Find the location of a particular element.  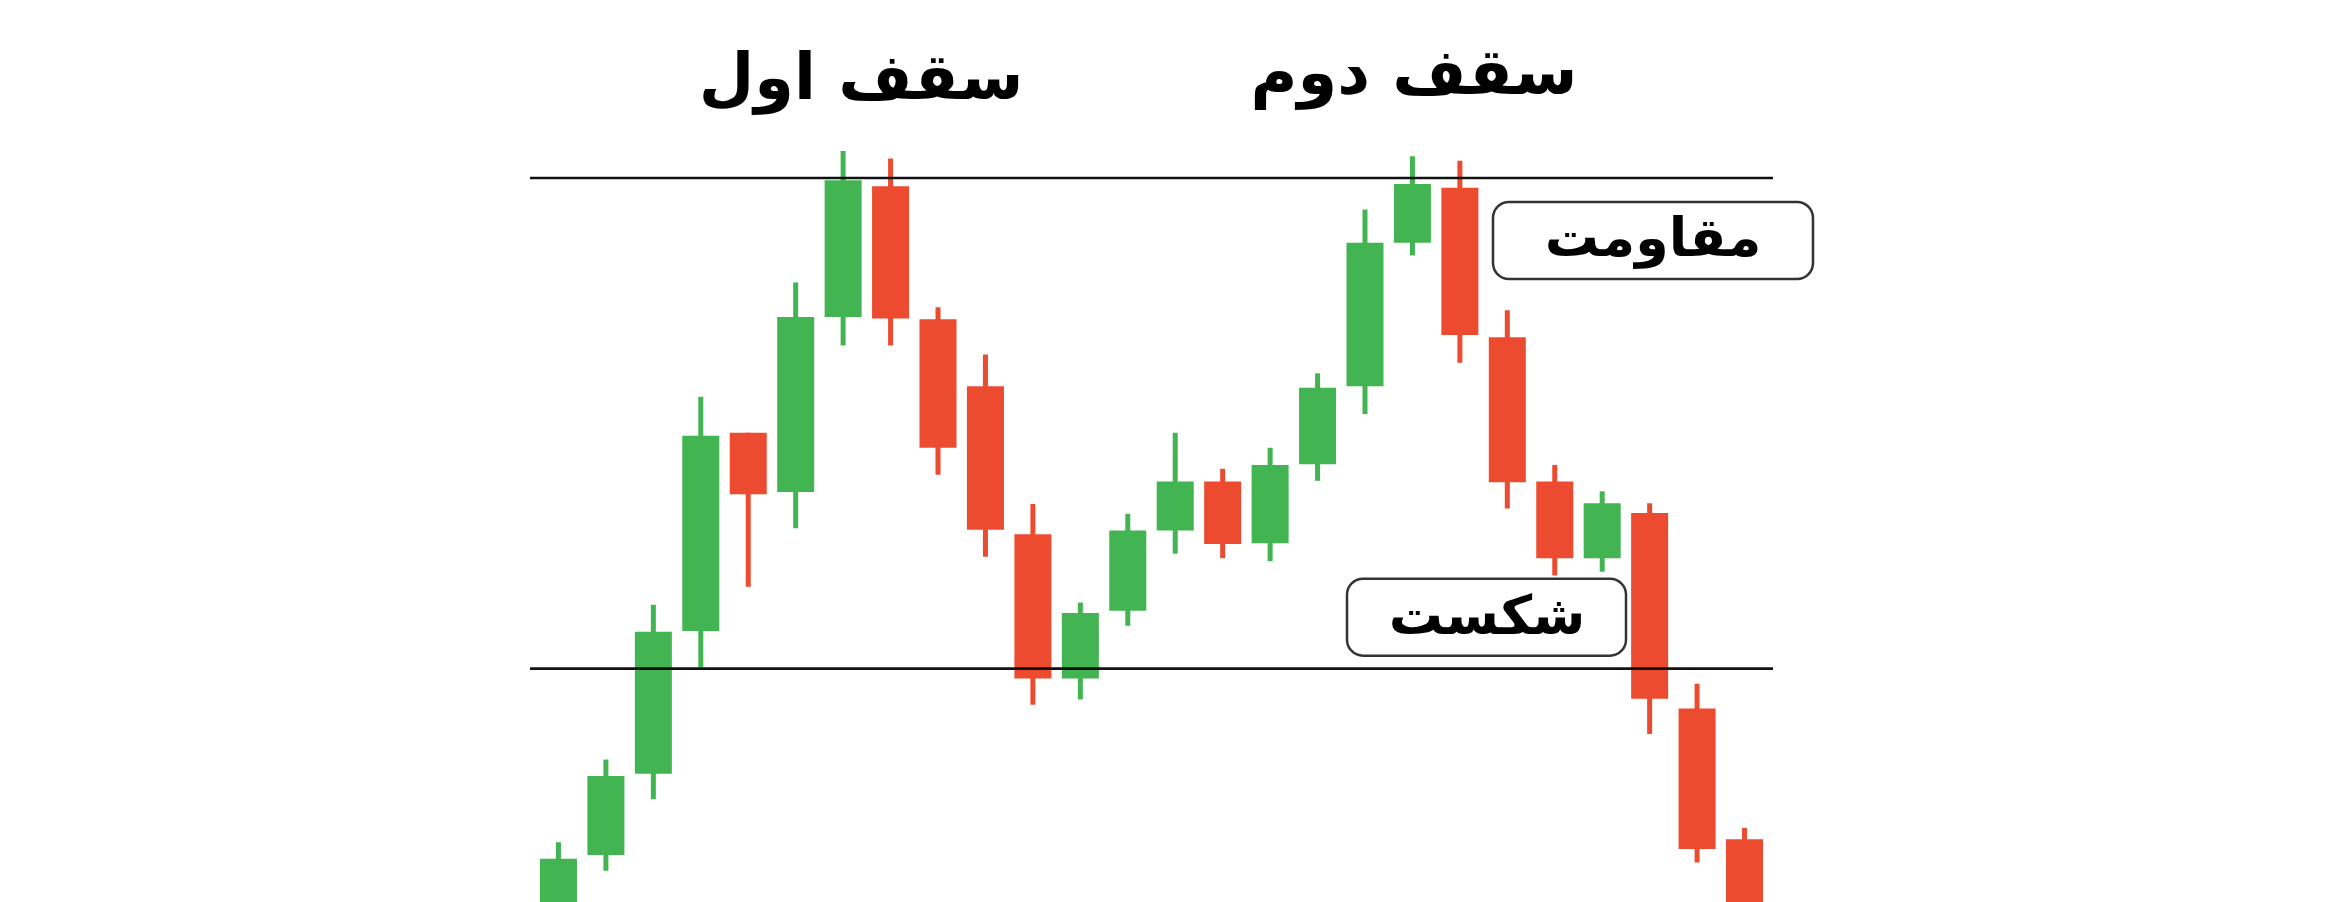

ref-line-label: شکست is located at coordinates (1487, 615).